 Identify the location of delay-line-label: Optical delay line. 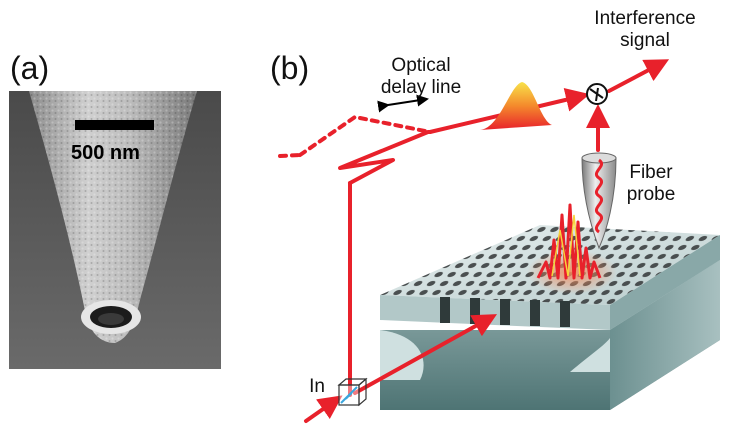
(421, 77).